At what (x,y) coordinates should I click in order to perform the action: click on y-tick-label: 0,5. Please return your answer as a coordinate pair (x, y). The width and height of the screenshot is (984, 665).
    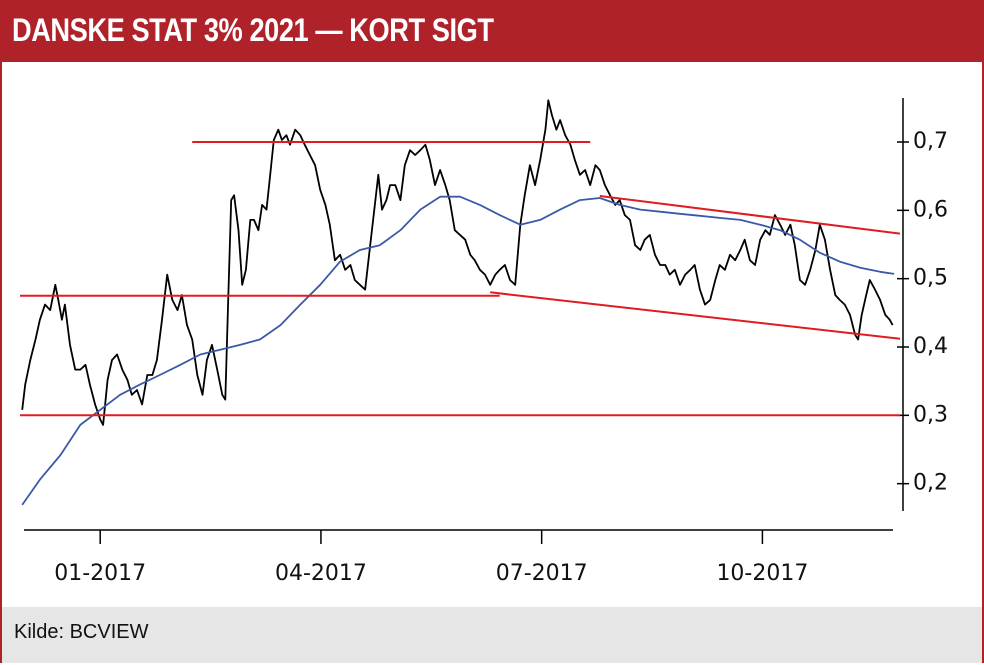
    Looking at the image, I should click on (930, 278).